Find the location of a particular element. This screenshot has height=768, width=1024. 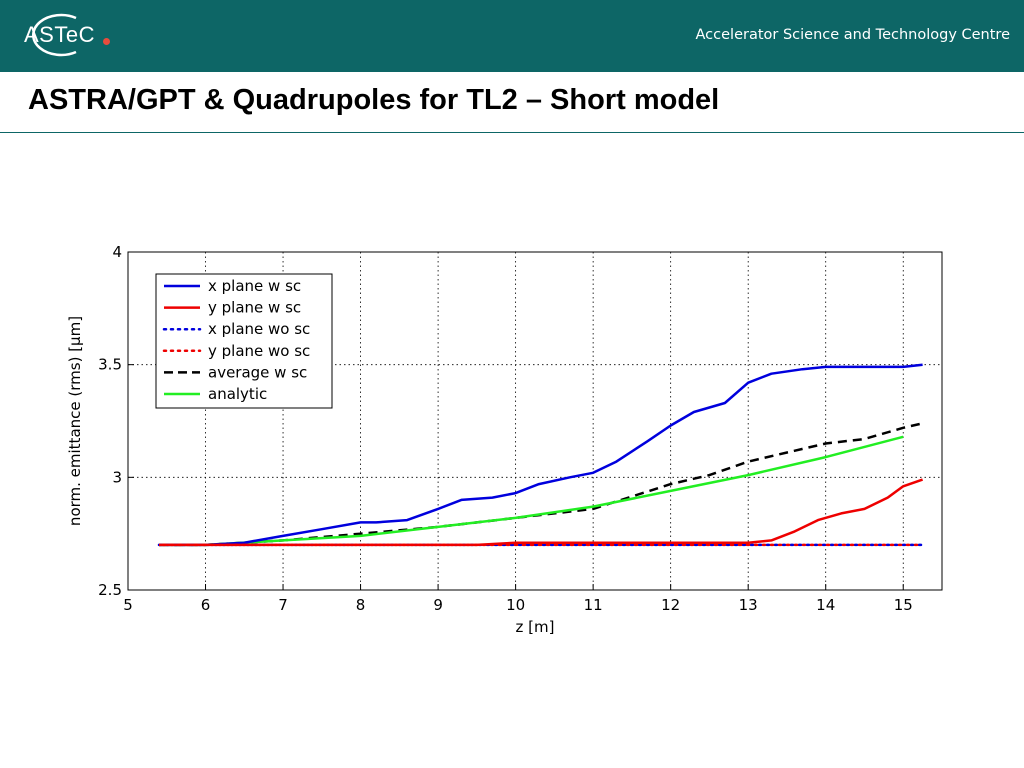

legend-label: analytic is located at coordinates (237, 394).